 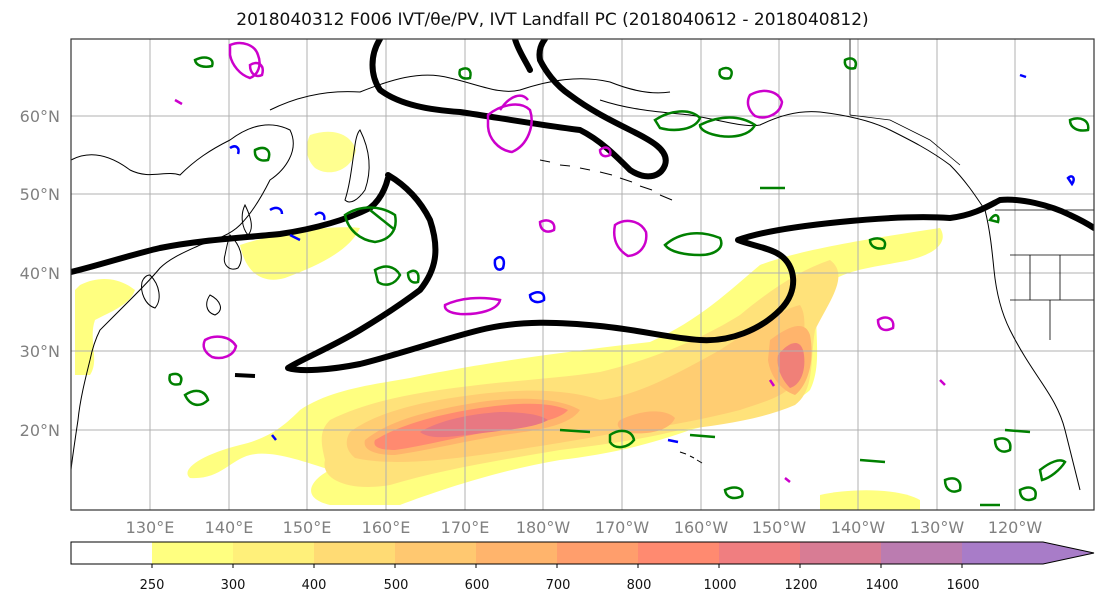 What do you see at coordinates (791, 365) in the screenshot?
I see `ivt-band-700-east` at bounding box center [791, 365].